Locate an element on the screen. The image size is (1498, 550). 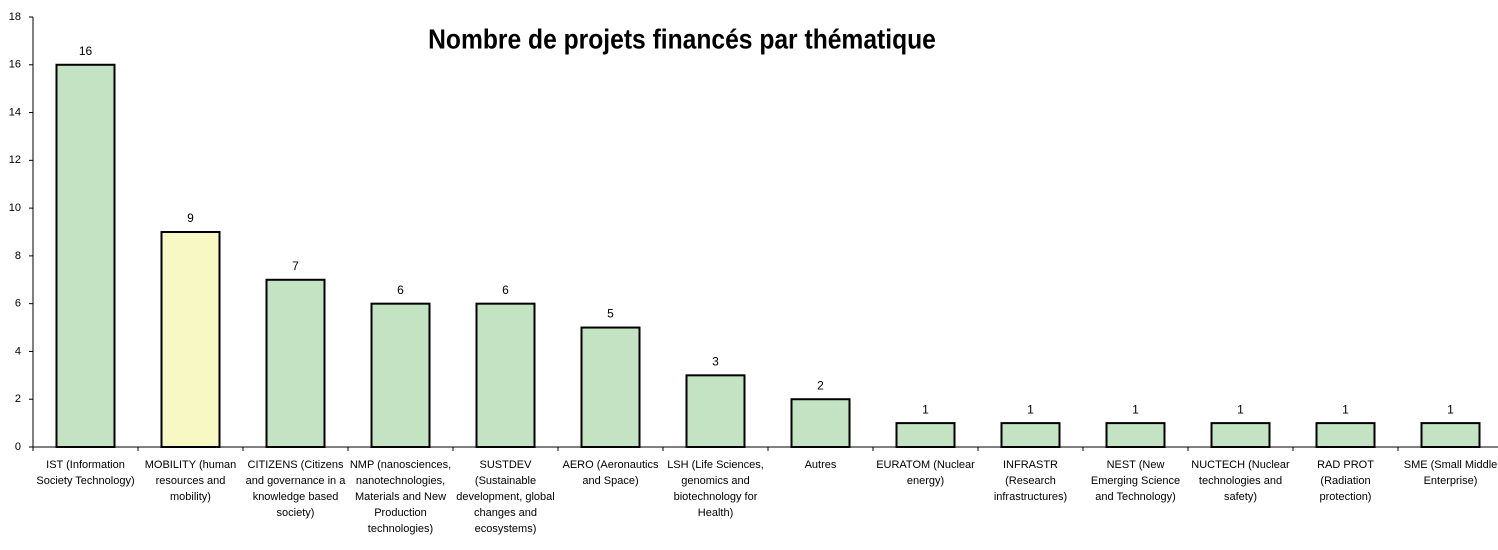
x-tick-label: AERO (Aeronautics and Space) is located at coordinates (610, 473).